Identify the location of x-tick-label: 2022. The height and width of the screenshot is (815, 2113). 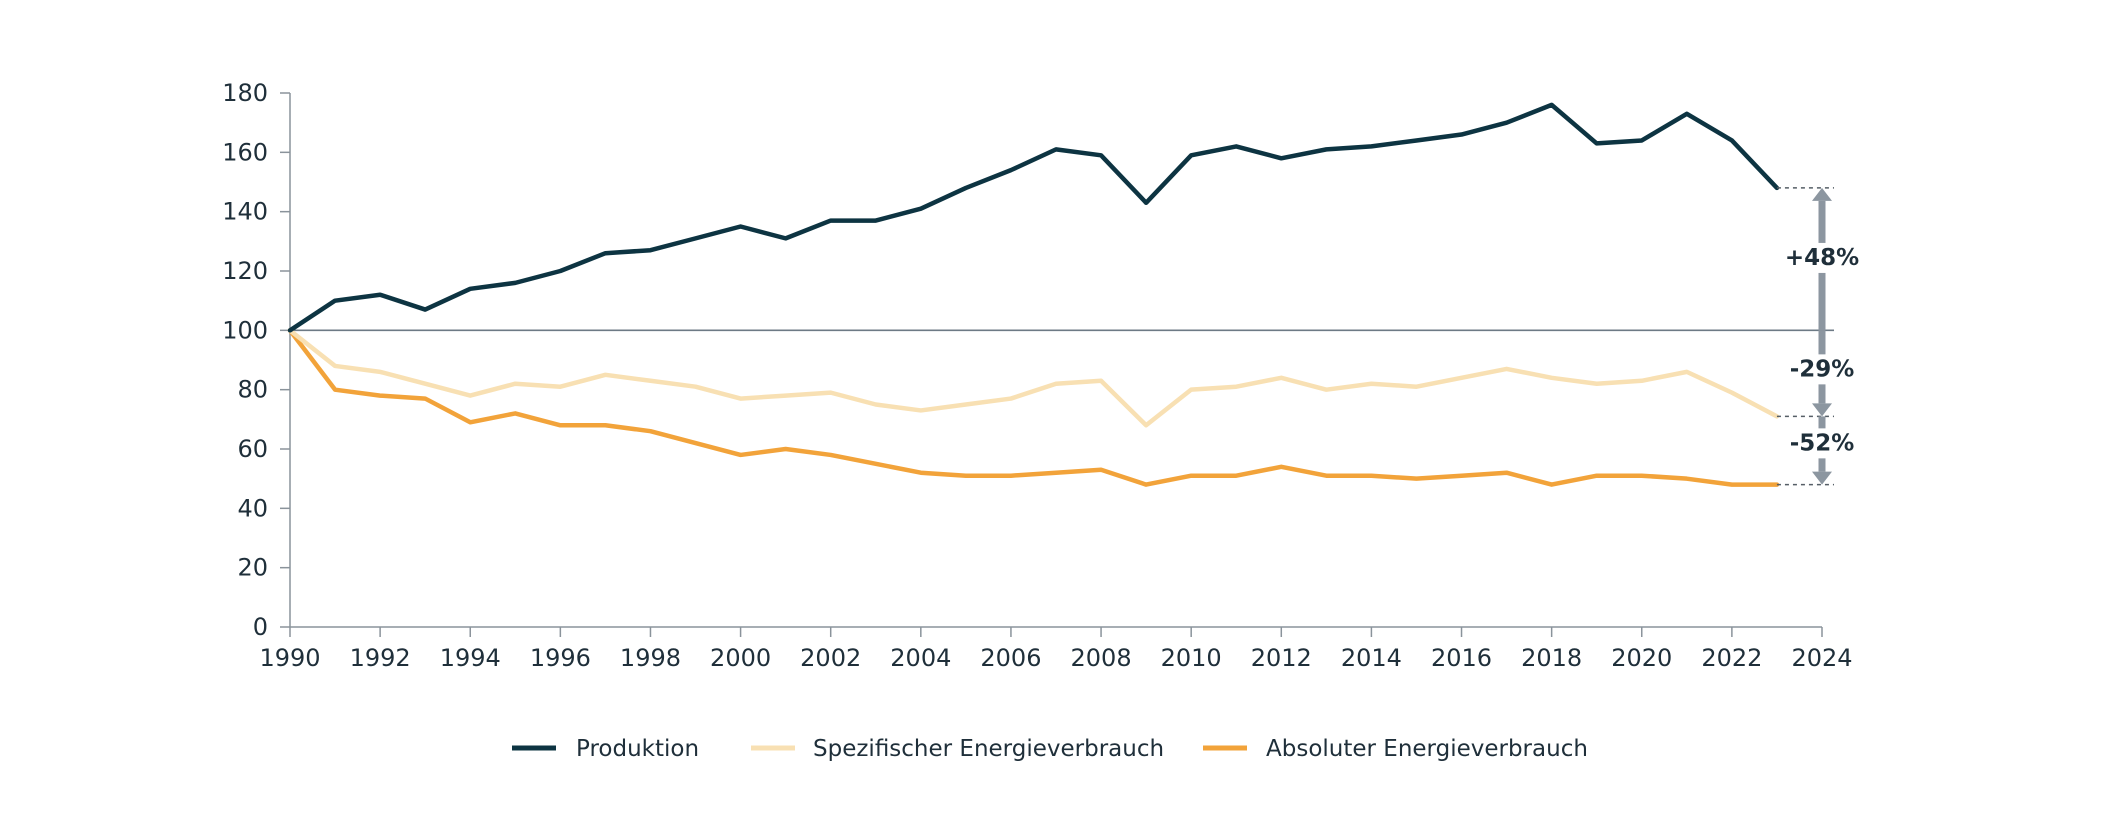
(1731, 658).